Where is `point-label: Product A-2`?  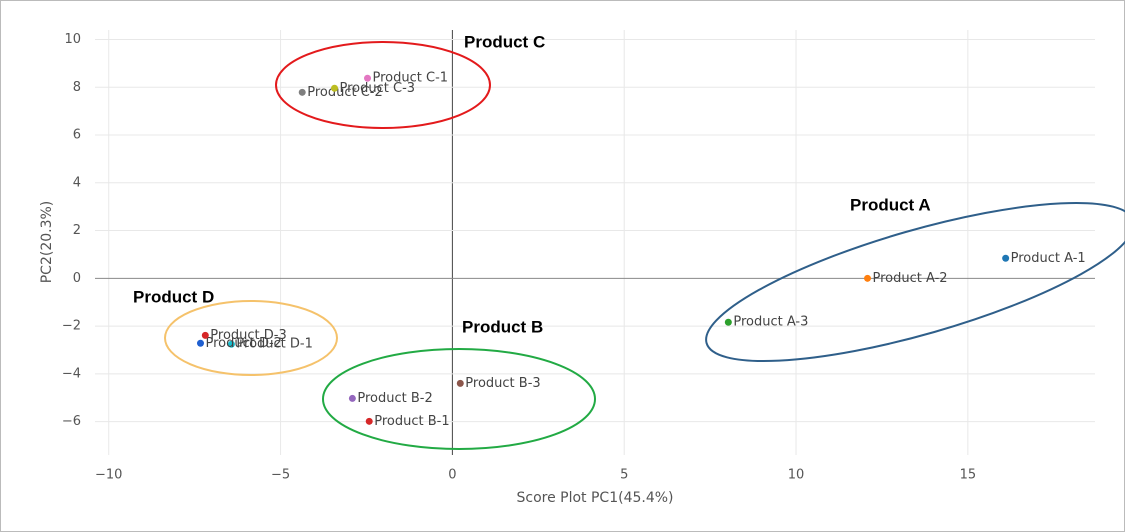
point-label: Product A-2 is located at coordinates (910, 278).